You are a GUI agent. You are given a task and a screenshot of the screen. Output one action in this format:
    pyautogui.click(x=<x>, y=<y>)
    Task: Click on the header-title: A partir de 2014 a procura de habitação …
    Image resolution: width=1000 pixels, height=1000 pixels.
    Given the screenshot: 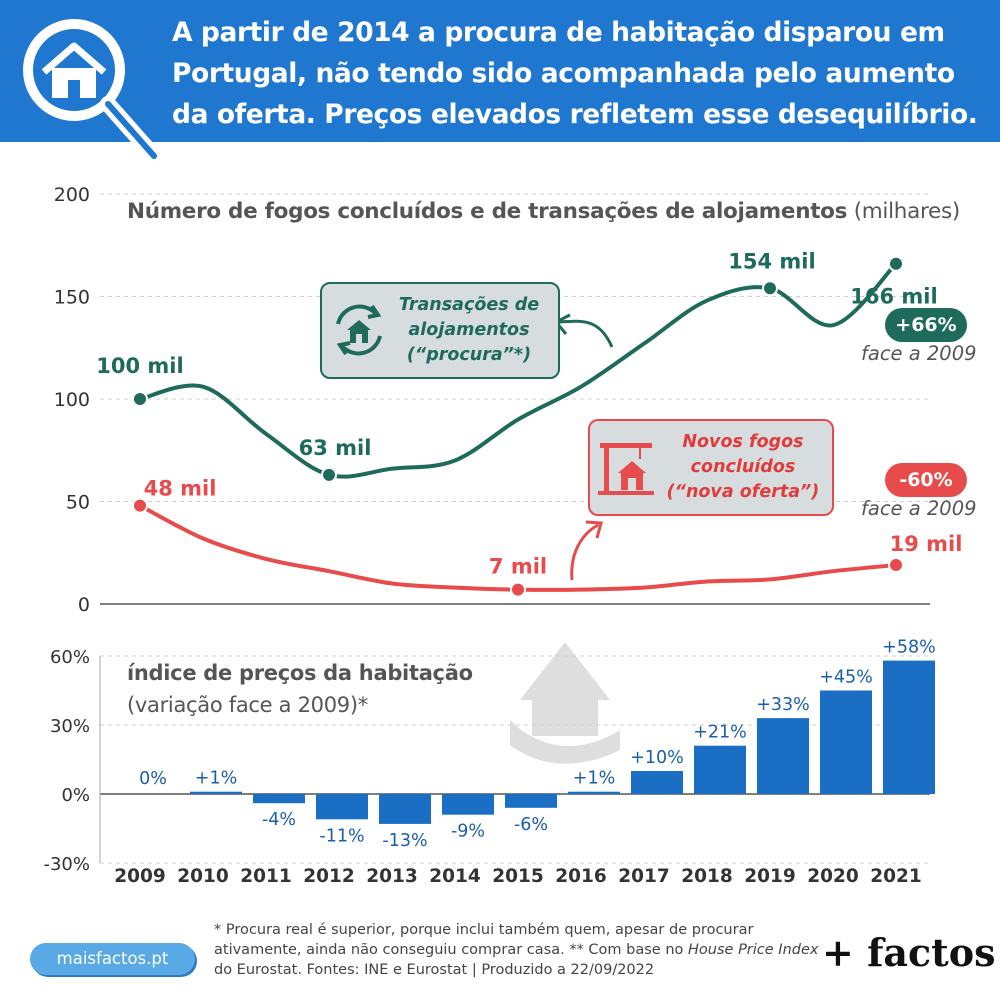 What is the action you would take?
    pyautogui.click(x=575, y=73)
    